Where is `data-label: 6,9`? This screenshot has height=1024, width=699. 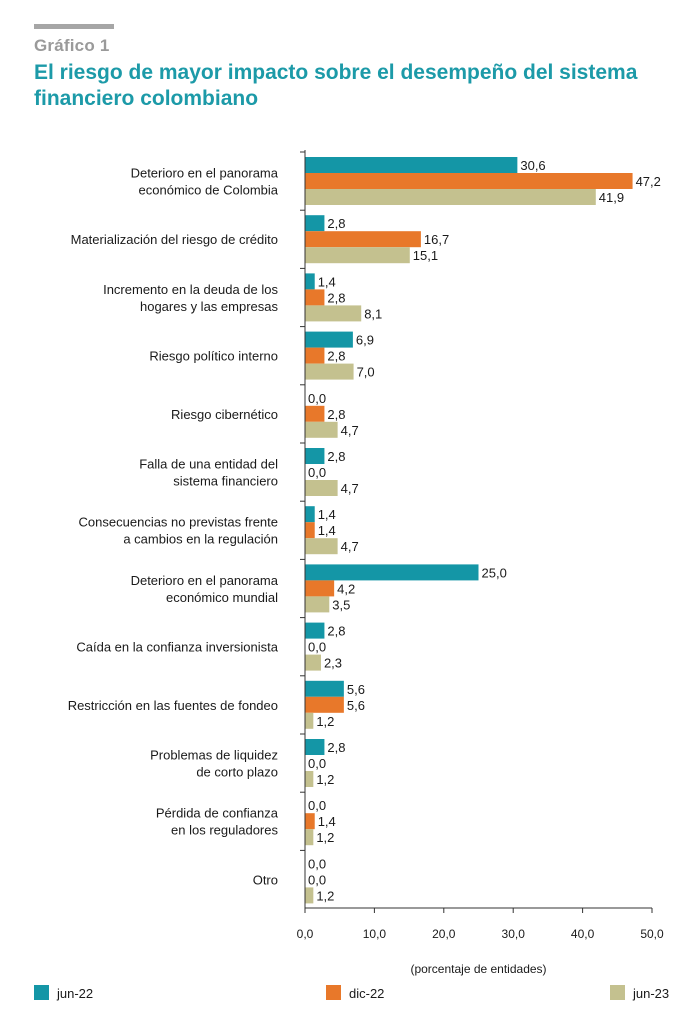
data-label: 6,9 is located at coordinates (365, 340).